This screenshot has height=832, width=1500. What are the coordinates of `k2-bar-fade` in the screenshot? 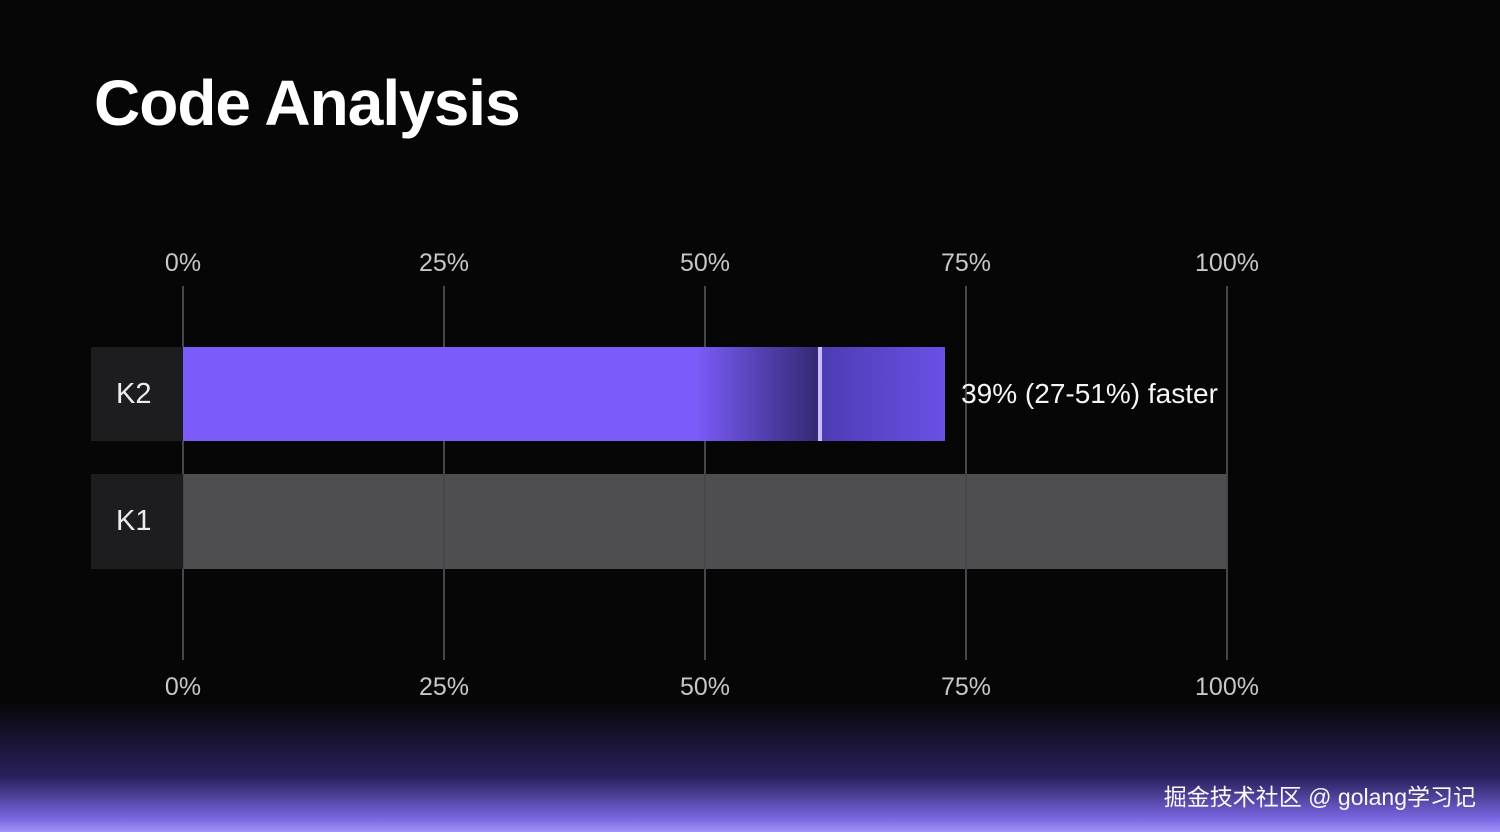 It's located at (757, 394).